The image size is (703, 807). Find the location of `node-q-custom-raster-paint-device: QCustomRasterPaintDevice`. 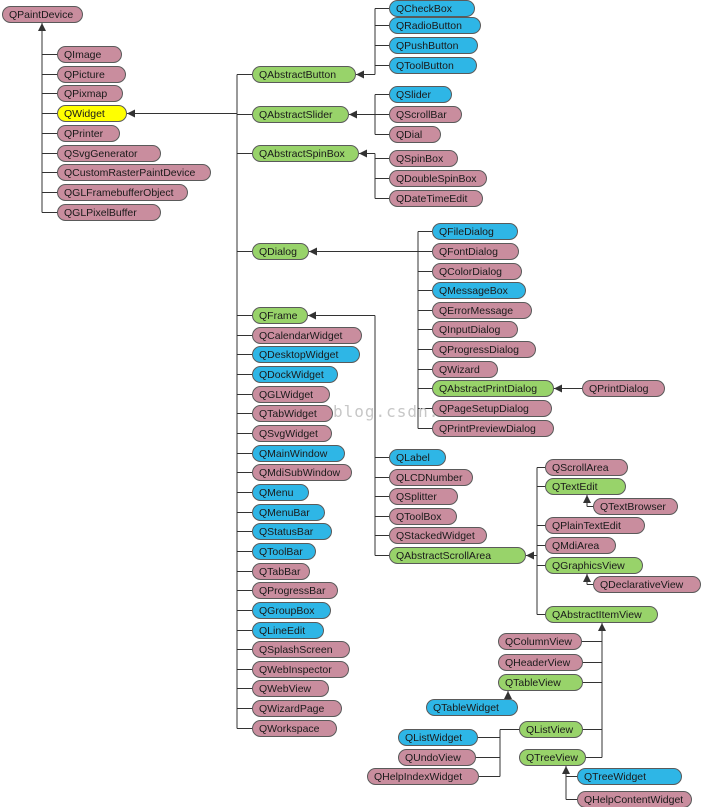

node-q-custom-raster-paint-device: QCustomRasterPaintDevice is located at coordinates (134, 172).